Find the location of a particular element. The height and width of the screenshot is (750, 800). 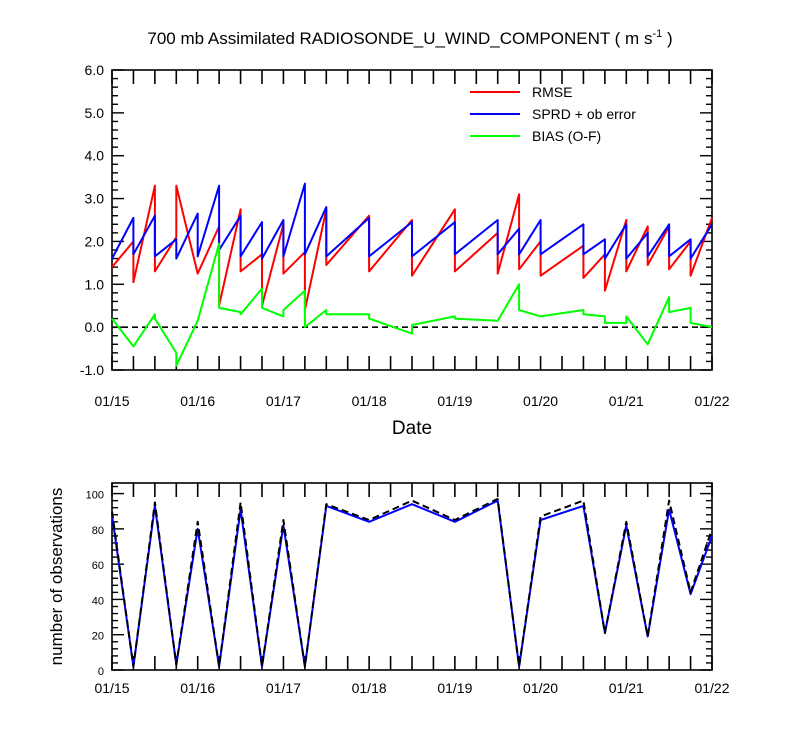

legend-label-3: BIAS (O-F) is located at coordinates (566, 136).